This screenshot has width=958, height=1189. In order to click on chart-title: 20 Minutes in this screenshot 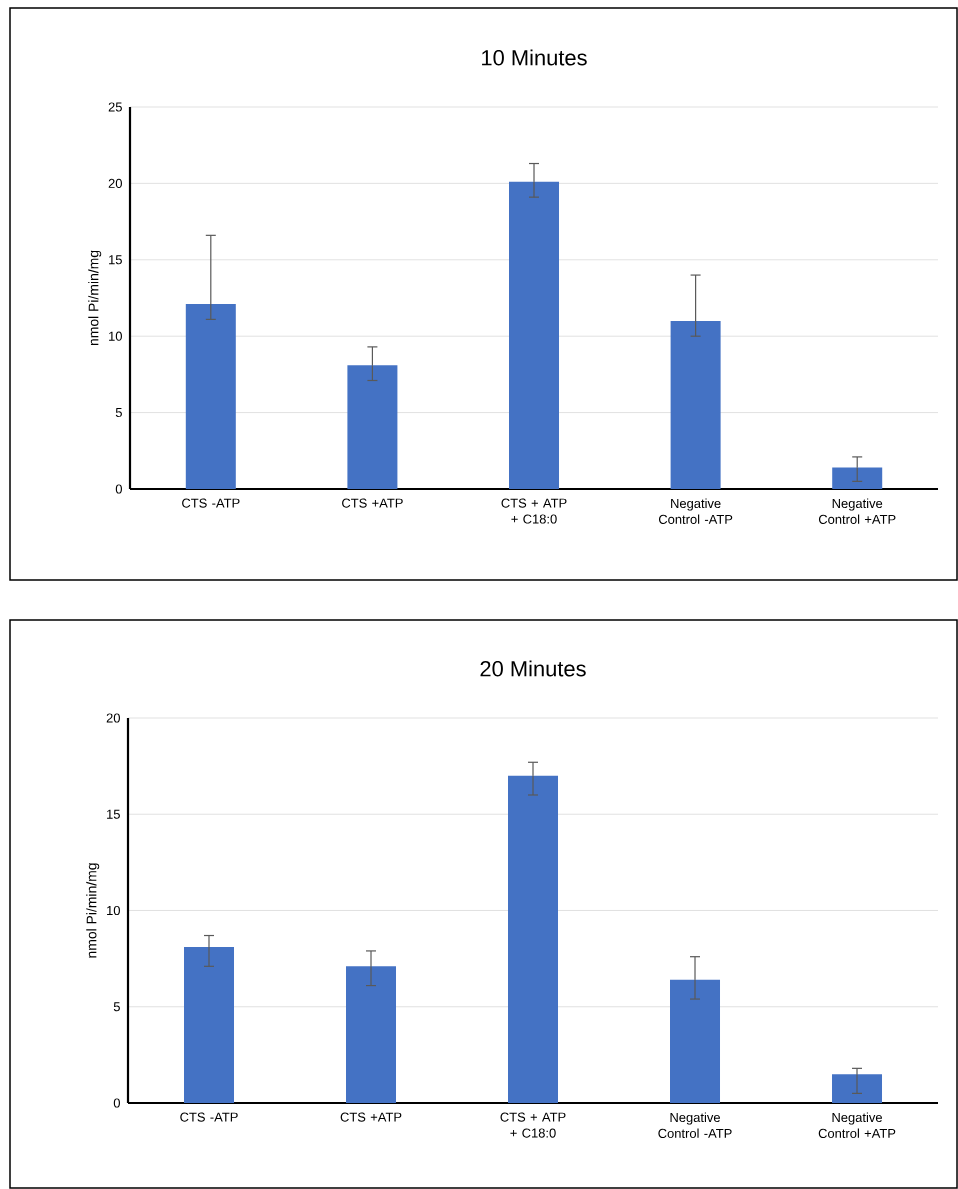, I will do `click(533, 668)`.